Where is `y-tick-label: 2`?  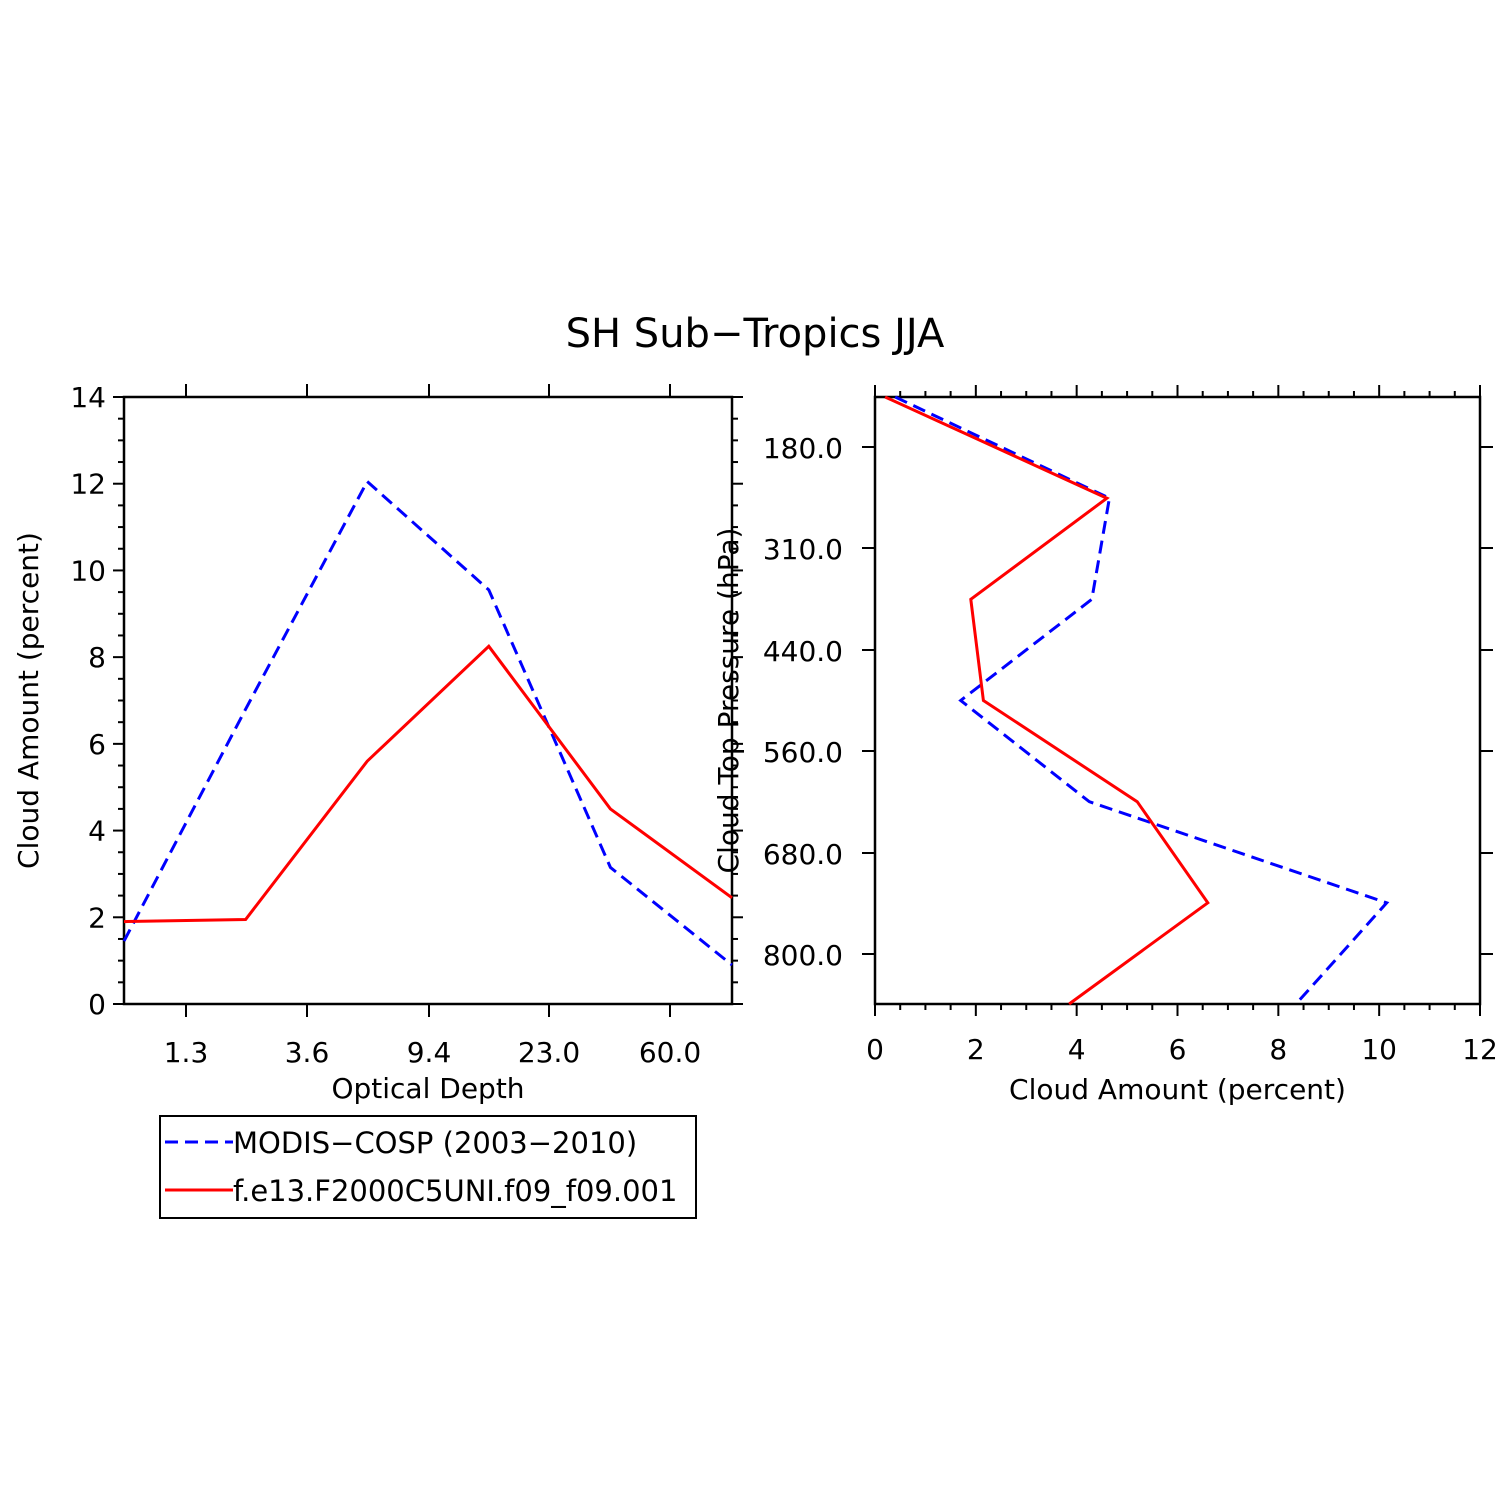
y-tick-label: 2 is located at coordinates (97, 917).